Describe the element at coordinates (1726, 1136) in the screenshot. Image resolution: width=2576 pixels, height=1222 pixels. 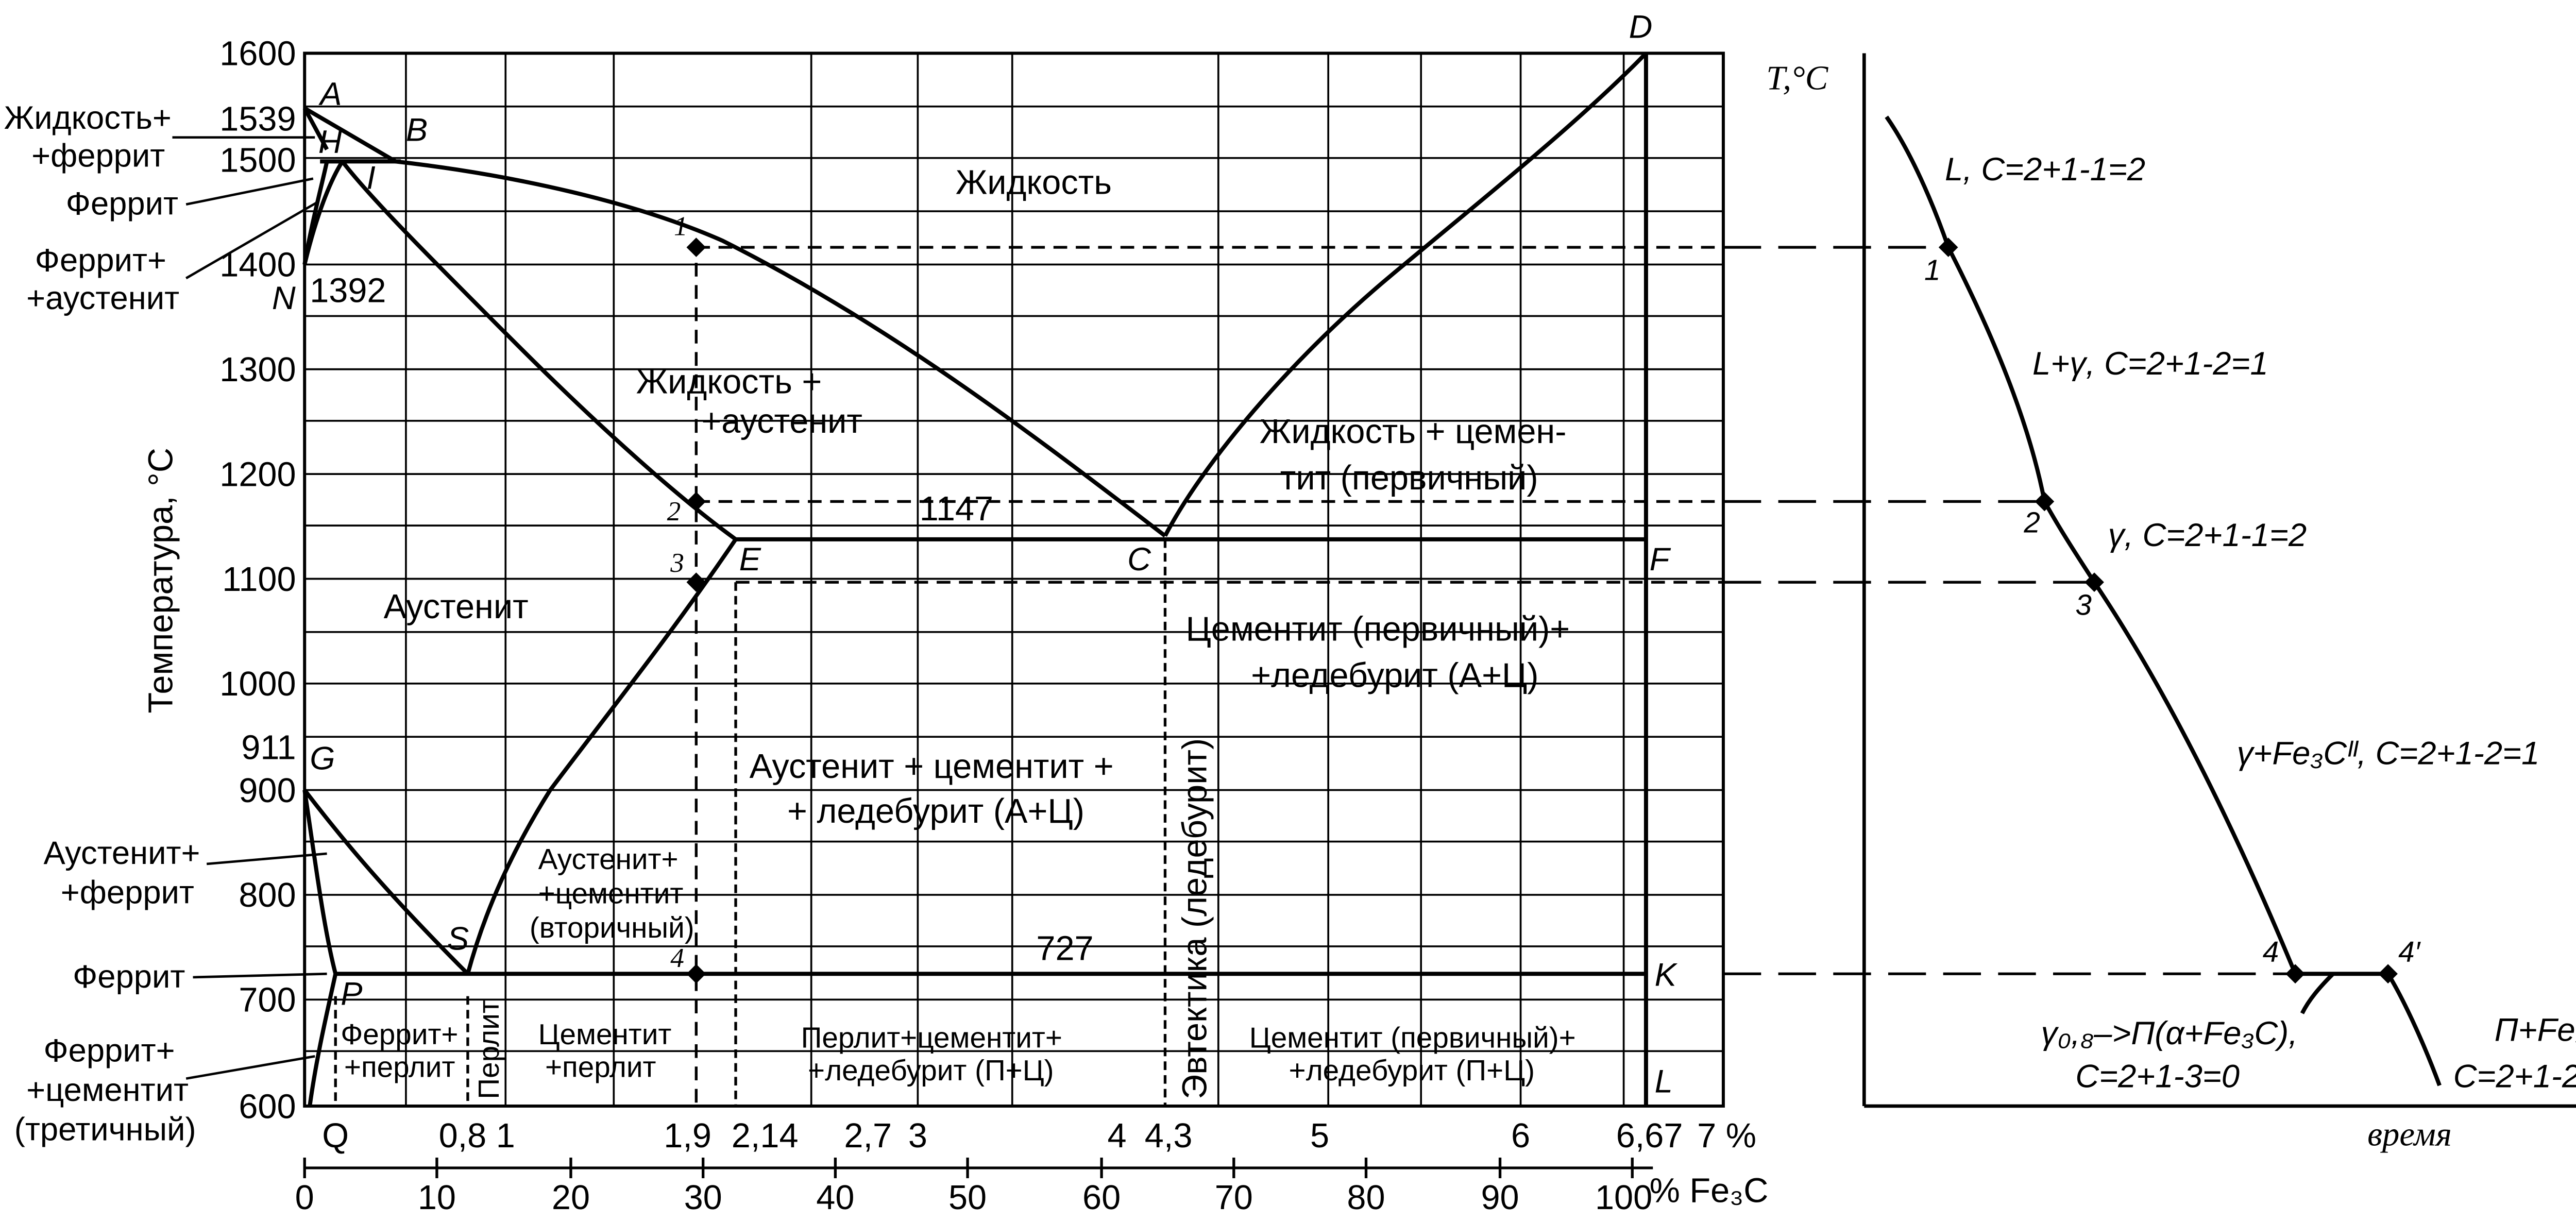
I see `c-tick-7: 7 %` at that location.